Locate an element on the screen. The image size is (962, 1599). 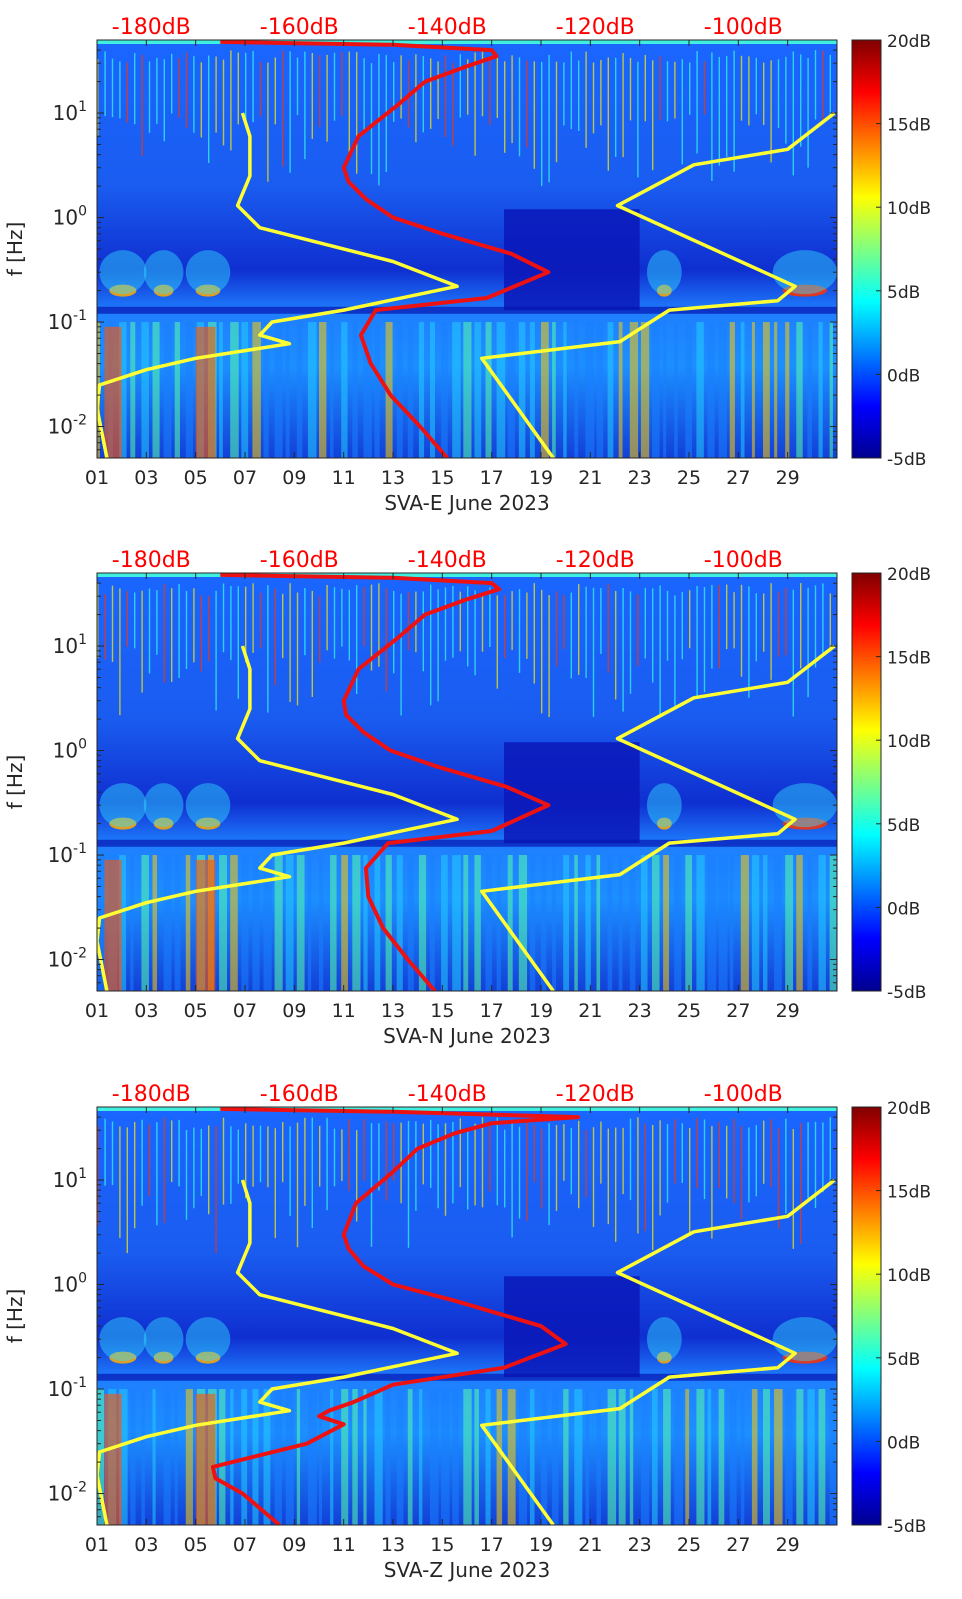
x-tick-label: 03 is located at coordinates (146, 1545).